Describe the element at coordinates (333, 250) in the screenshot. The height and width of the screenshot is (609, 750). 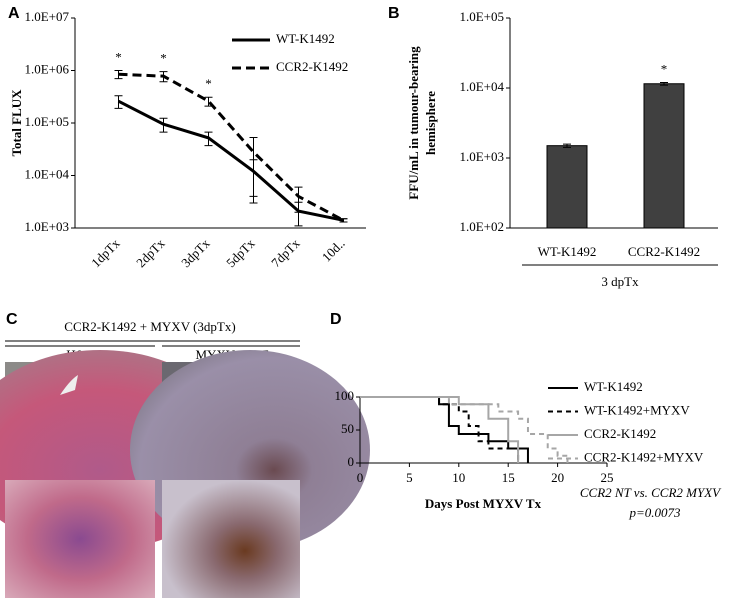
I see `x-tick-label: 10d..` at that location.